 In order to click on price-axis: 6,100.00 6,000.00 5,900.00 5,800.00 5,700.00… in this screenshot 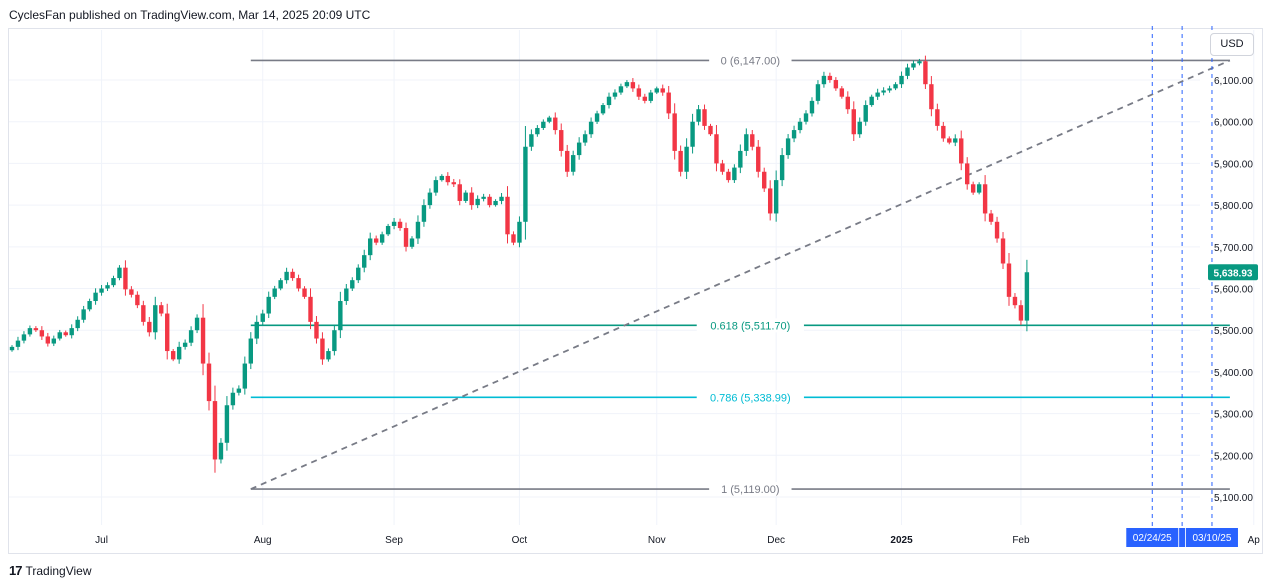, I will do `click(1233, 290)`.